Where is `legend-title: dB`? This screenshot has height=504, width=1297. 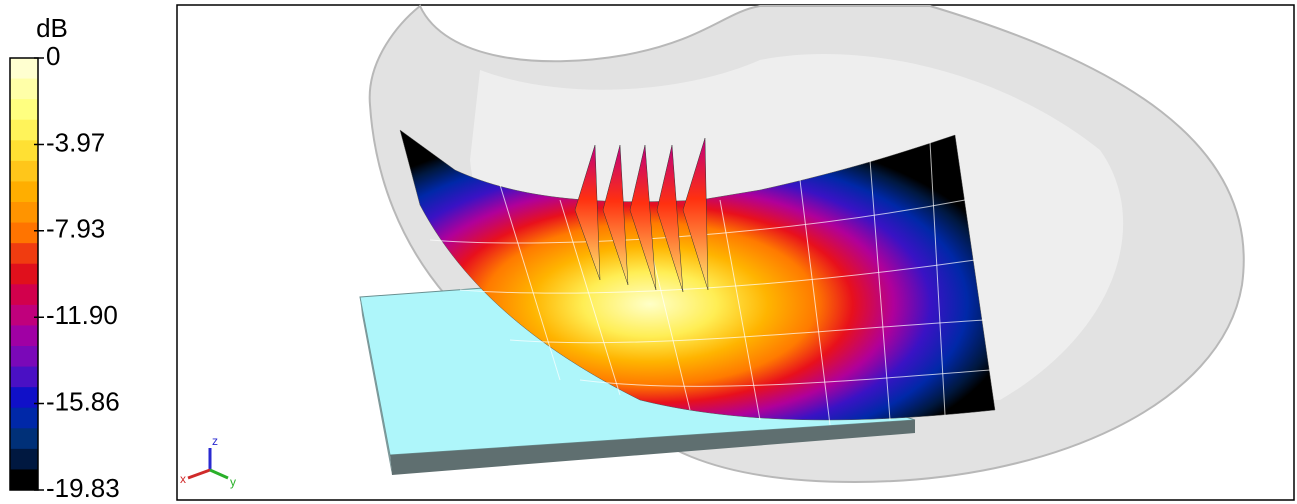 legend-title: dB is located at coordinates (52, 28).